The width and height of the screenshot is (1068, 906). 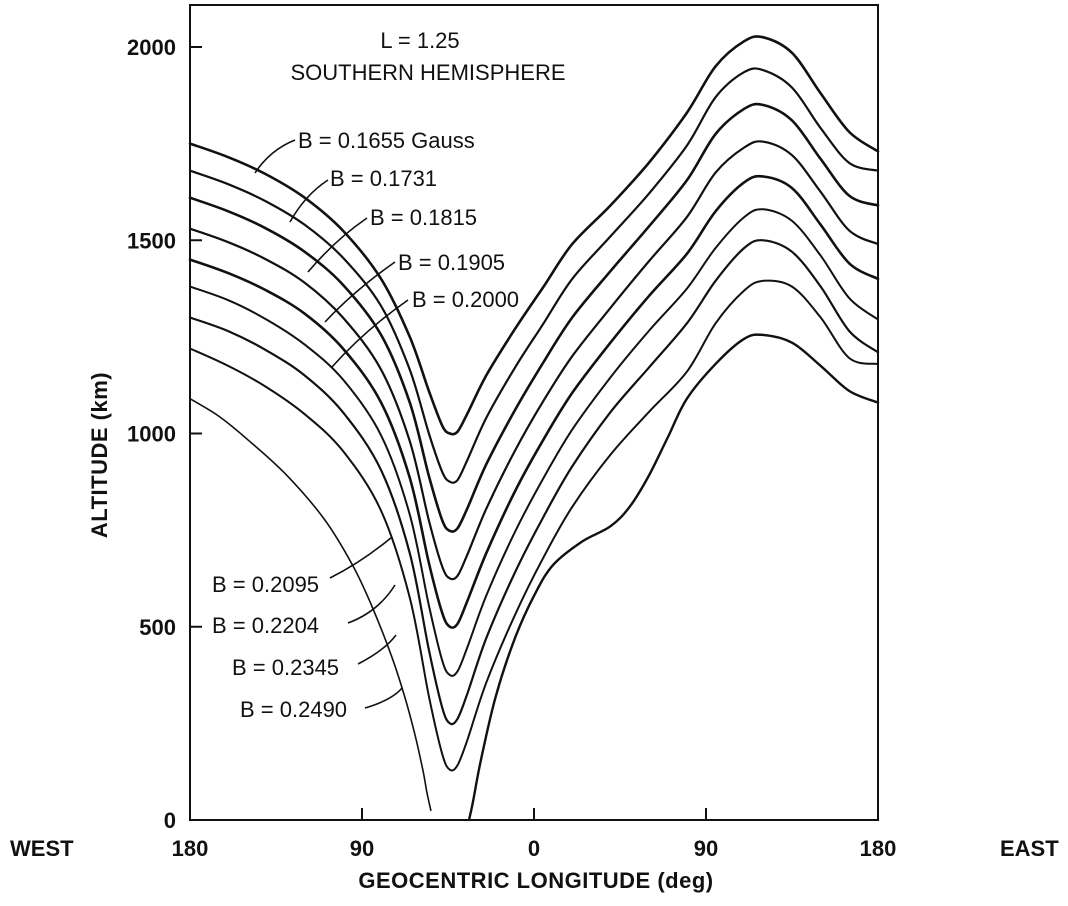 What do you see at coordinates (170, 820) in the screenshot?
I see `y-tick-label: 0` at bounding box center [170, 820].